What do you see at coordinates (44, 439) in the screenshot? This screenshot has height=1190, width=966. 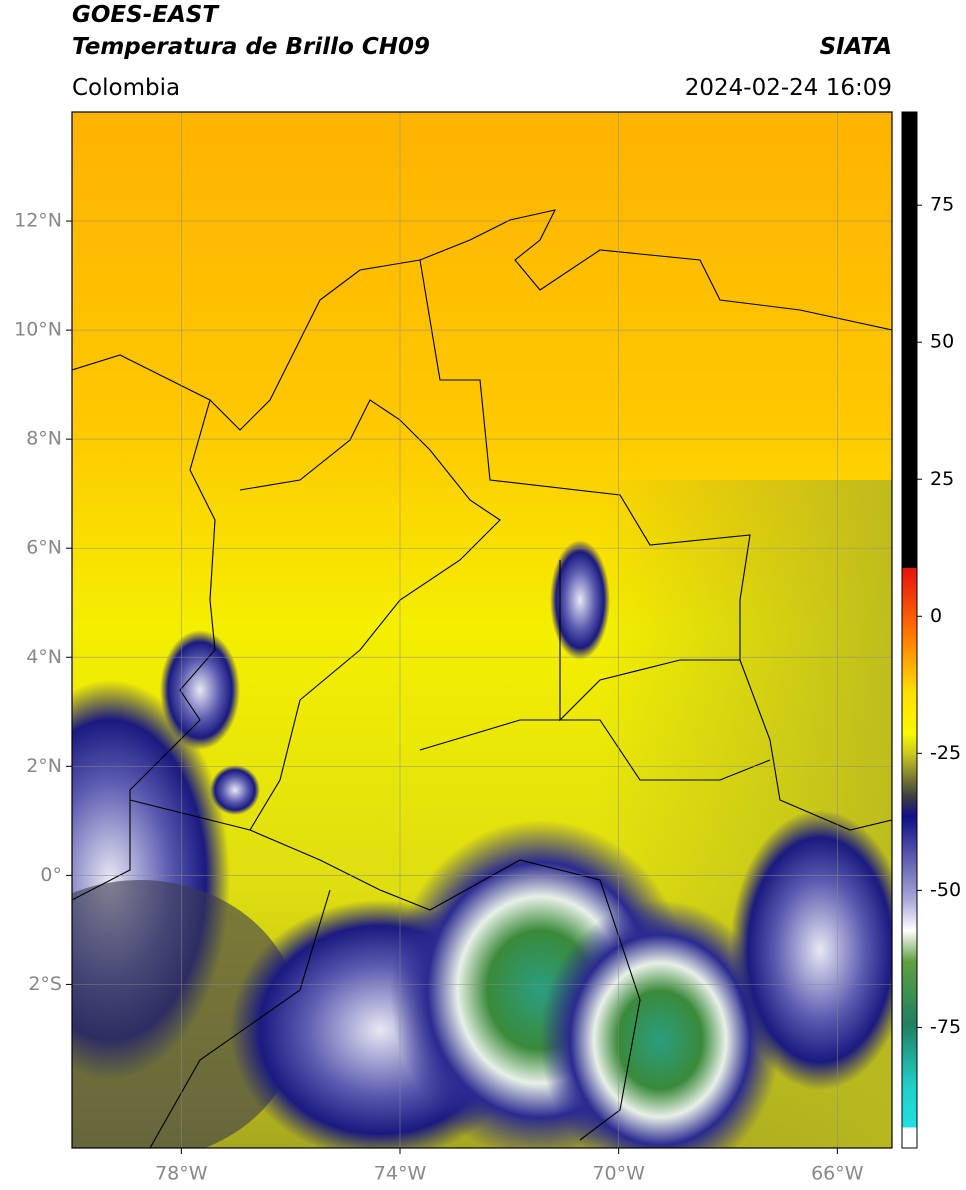 I see `y-tick-label: 8°N` at bounding box center [44, 439].